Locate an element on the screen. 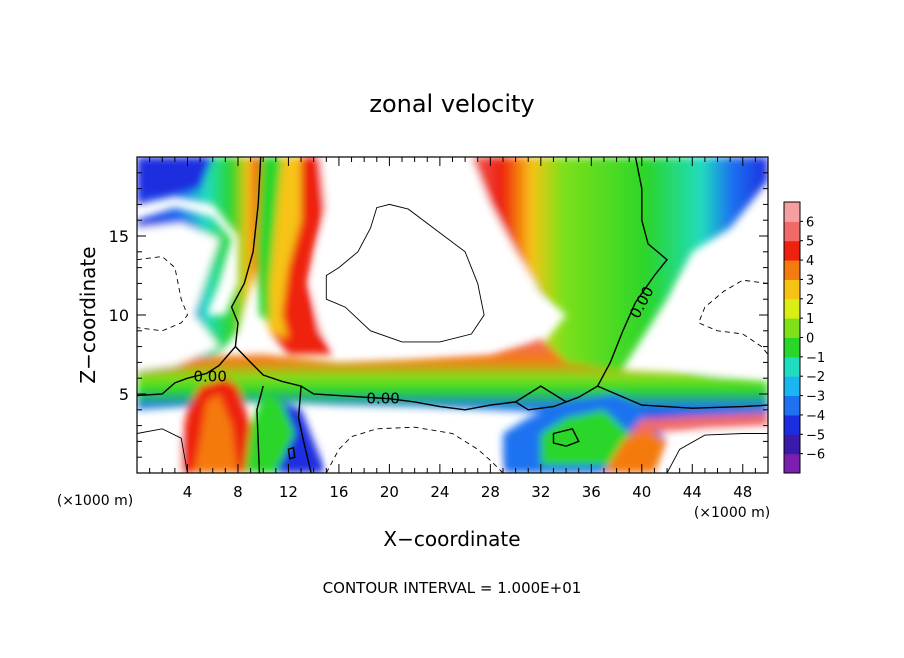 This screenshot has width=904, height=658. colorbar-tick-label: 2 is located at coordinates (810, 300).